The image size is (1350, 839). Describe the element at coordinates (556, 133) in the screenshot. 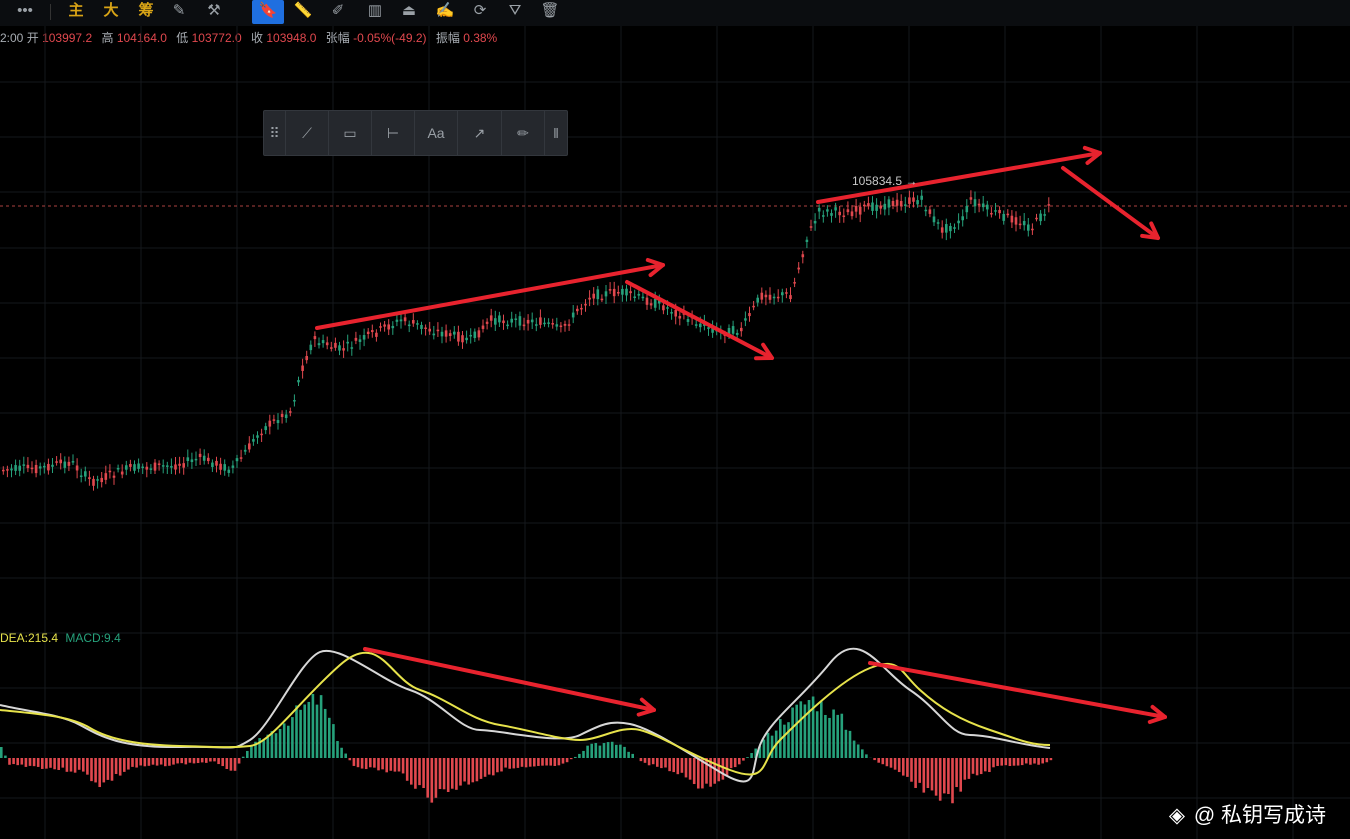

I see `collapse-handle: ‖` at that location.